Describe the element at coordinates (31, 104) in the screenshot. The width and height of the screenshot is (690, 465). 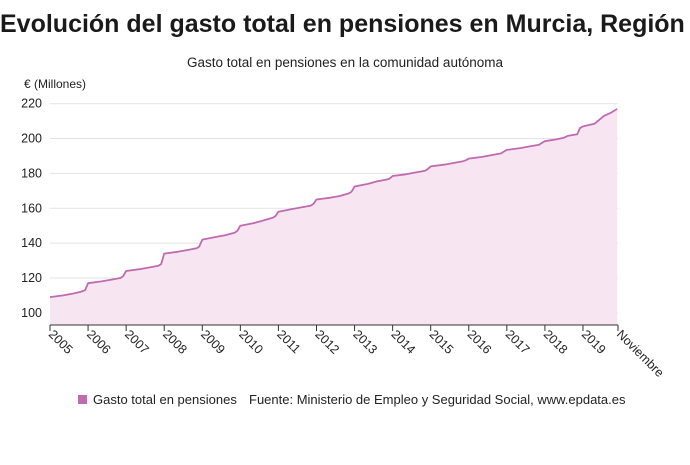
I see `y-tick-label-220: 220` at that location.